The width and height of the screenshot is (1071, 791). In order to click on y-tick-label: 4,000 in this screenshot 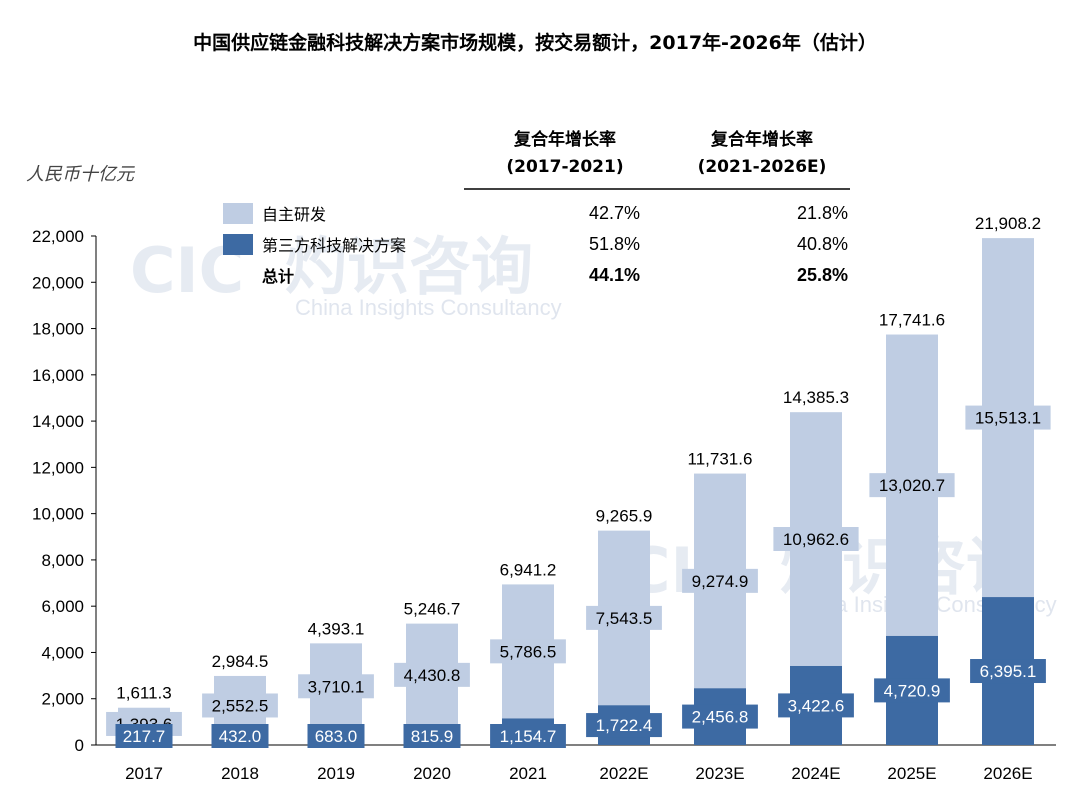, I will do `click(62, 652)`.